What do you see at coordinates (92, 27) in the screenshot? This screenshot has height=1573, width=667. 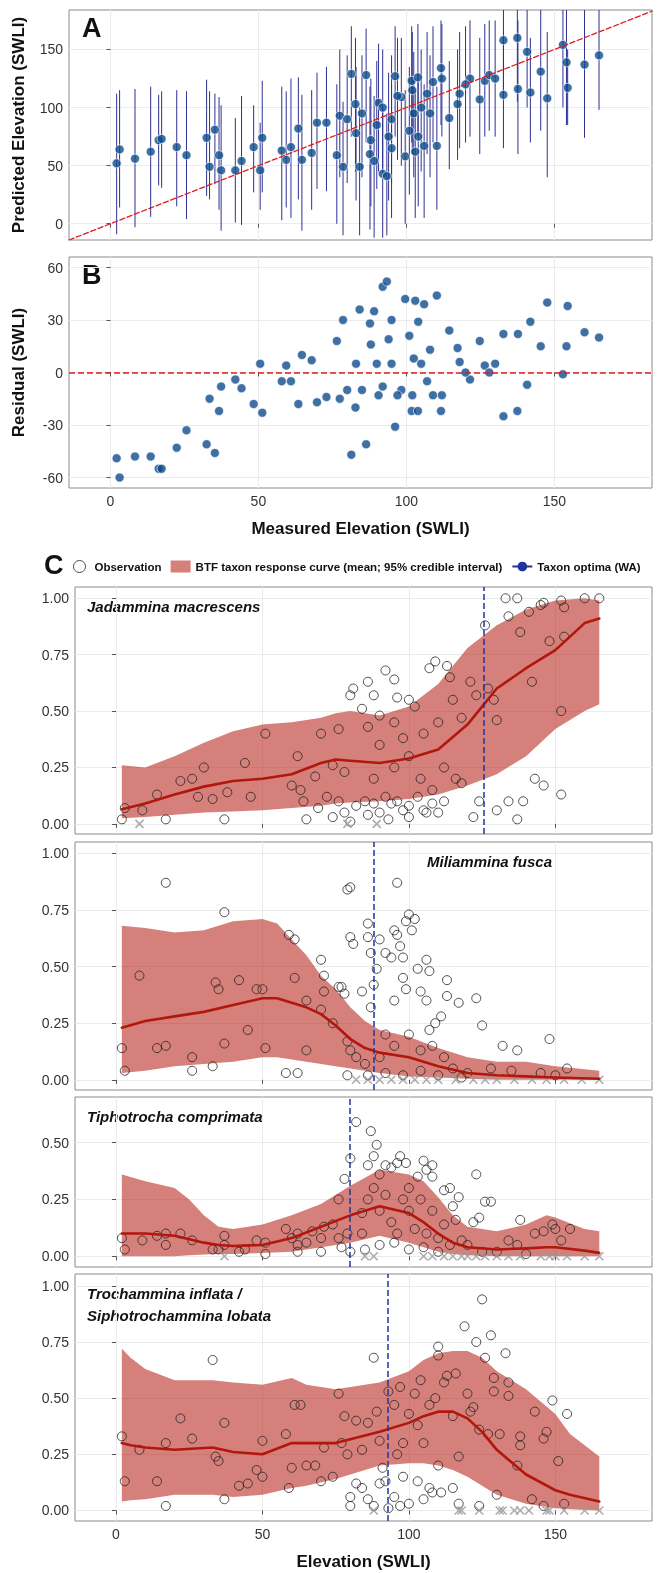 I see `chart-title: A` at bounding box center [92, 27].